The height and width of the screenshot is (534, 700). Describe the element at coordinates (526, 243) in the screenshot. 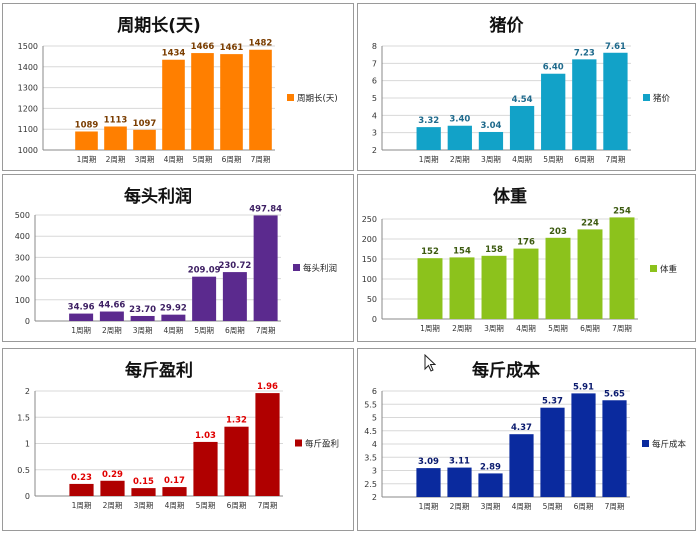

I see `data-label: 176` at that location.